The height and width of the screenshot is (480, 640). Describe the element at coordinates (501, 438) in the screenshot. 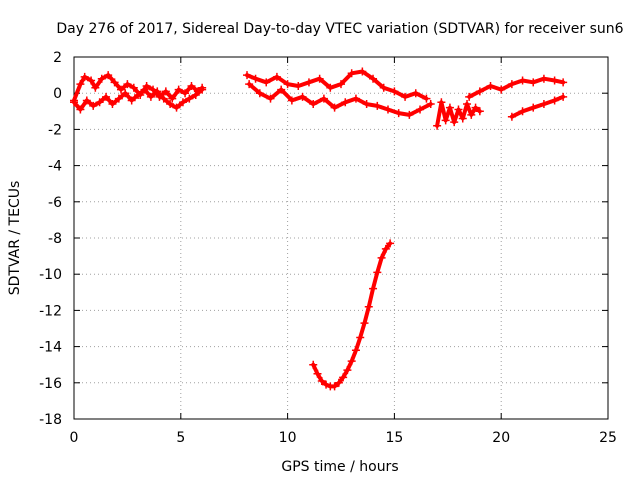

I see `x-tick-label: 20` at that location.